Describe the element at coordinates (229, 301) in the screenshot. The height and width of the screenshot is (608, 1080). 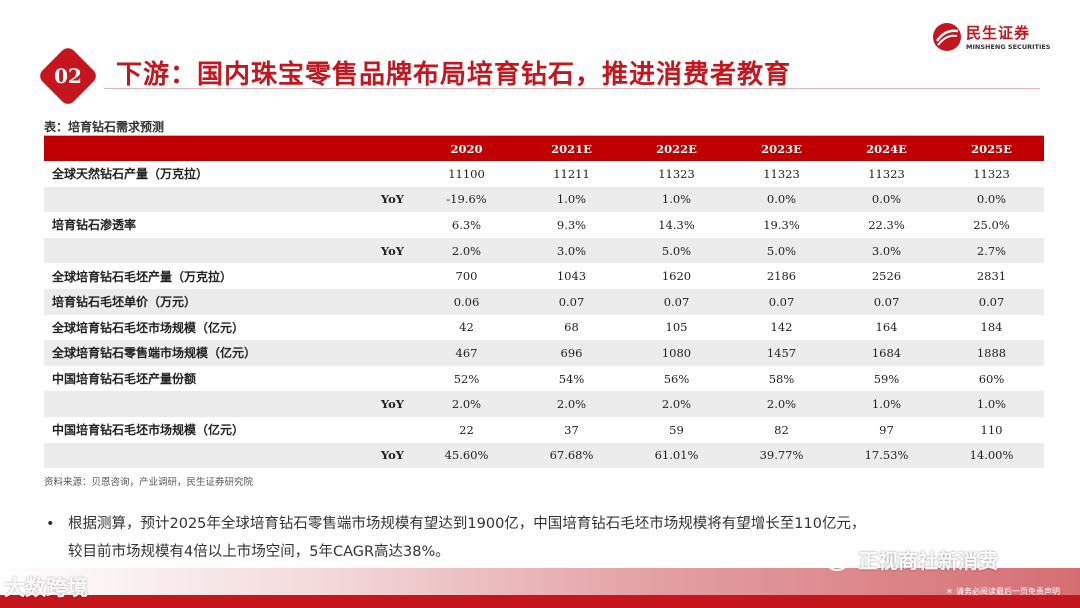
I see `row-label: 培育钻石毛坯单价（万元）` at that location.